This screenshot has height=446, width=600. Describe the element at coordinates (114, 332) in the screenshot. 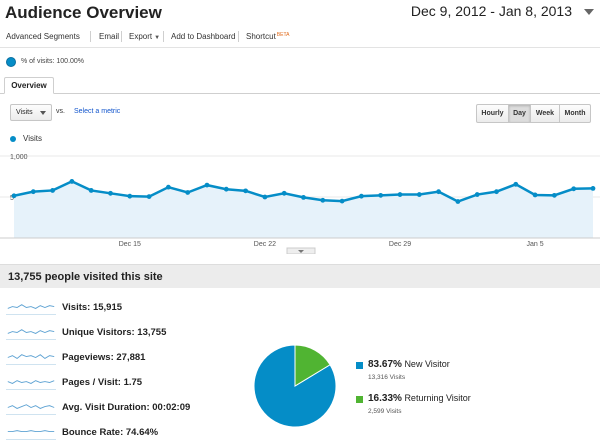

I see `metric-label: Unique Visitors: 13,755` at that location.